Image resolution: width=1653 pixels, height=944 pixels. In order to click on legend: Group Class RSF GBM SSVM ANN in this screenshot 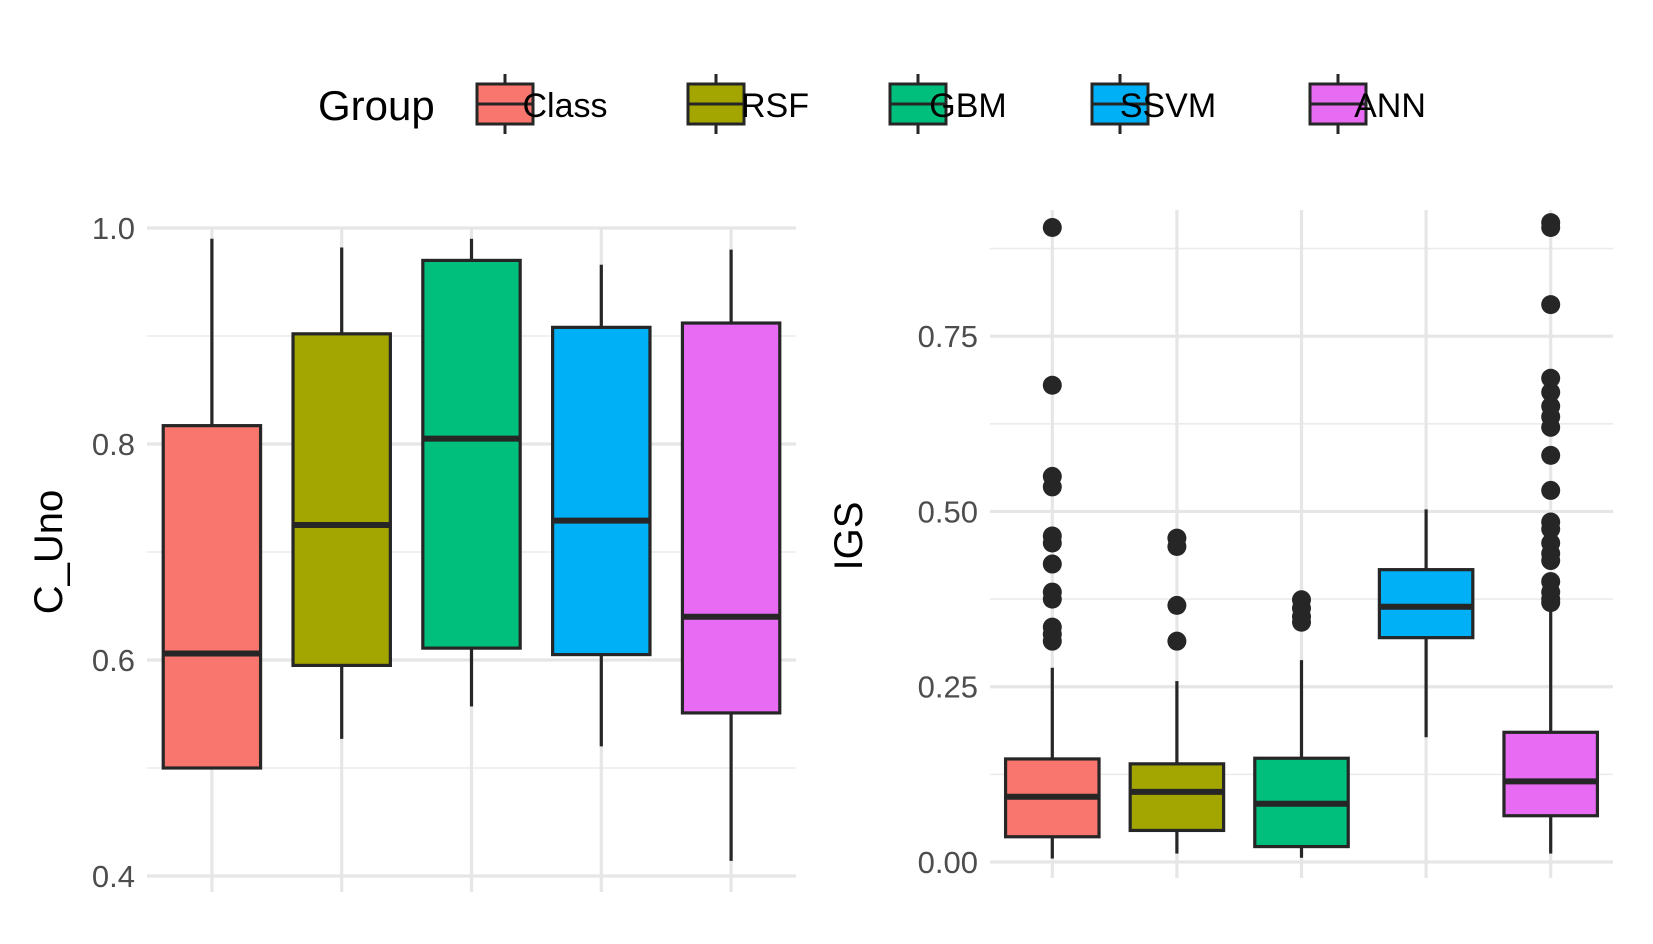, I will do `click(872, 104)`.